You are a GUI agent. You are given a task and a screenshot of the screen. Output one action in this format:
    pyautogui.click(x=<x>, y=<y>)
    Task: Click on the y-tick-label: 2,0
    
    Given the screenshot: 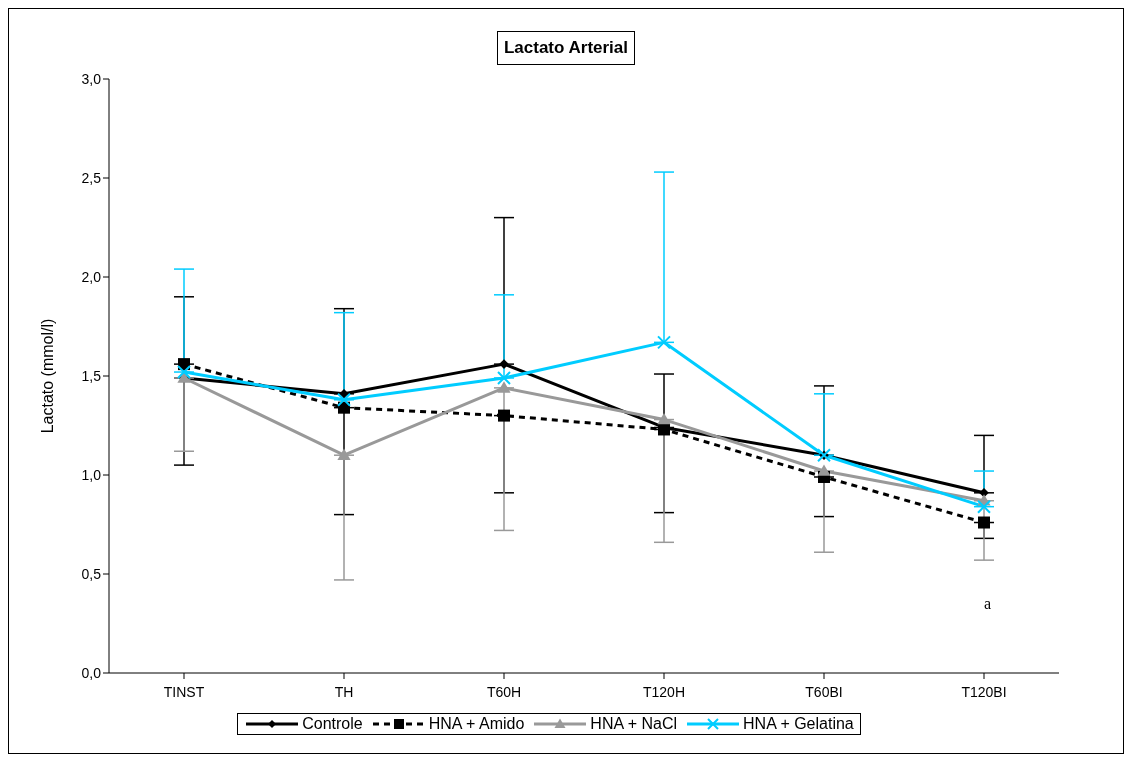 What is the action you would take?
    pyautogui.click(x=91, y=276)
    